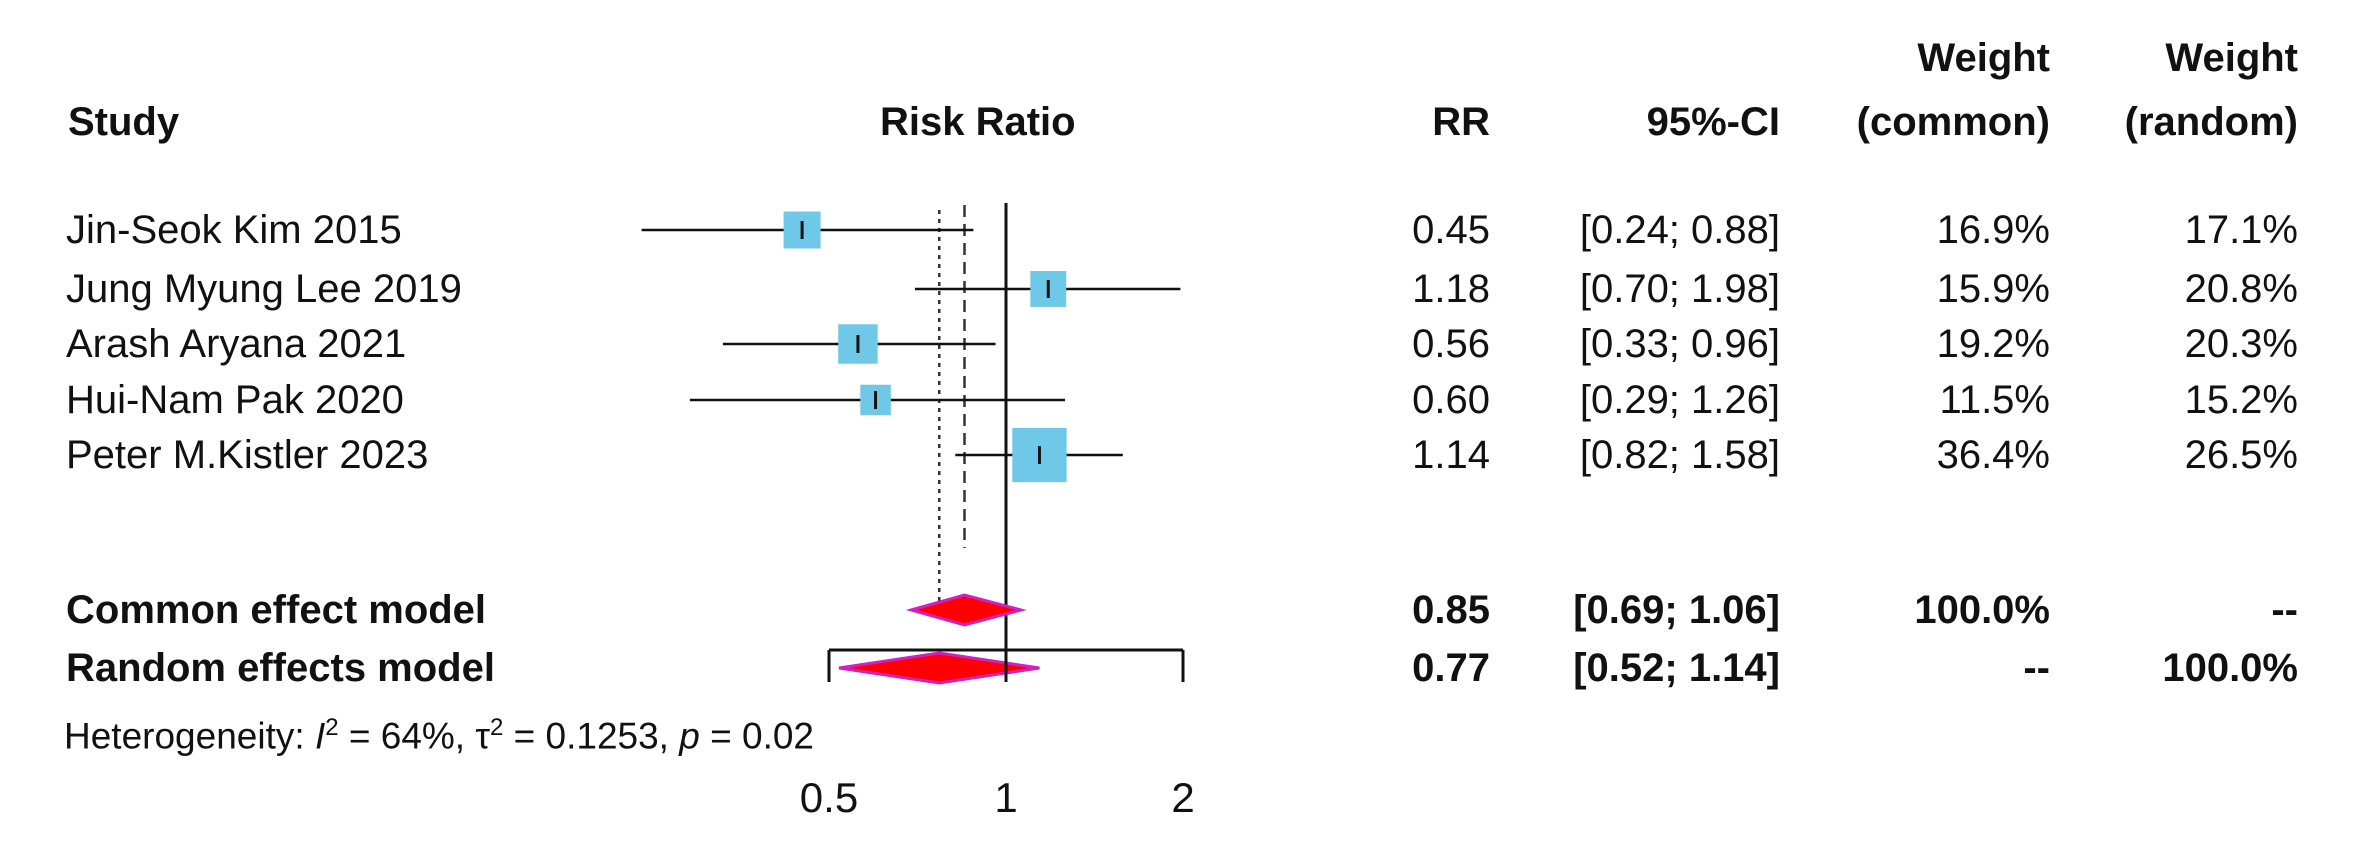  I want to click on study-name: Hui-Nam Pak 2020, so click(235, 400).